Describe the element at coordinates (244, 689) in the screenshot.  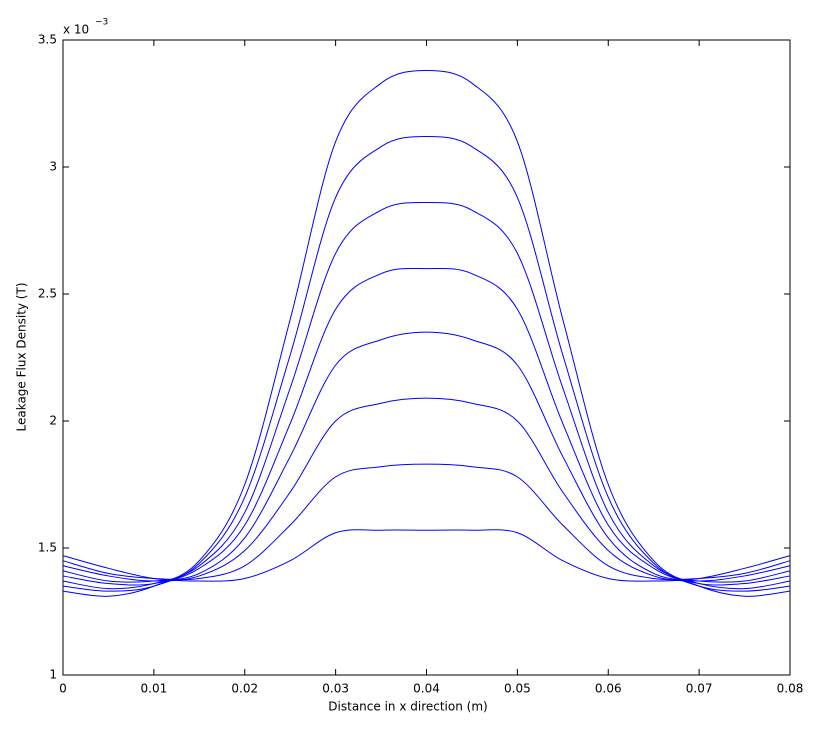
I see `x-tick-label: 0.02` at that location.